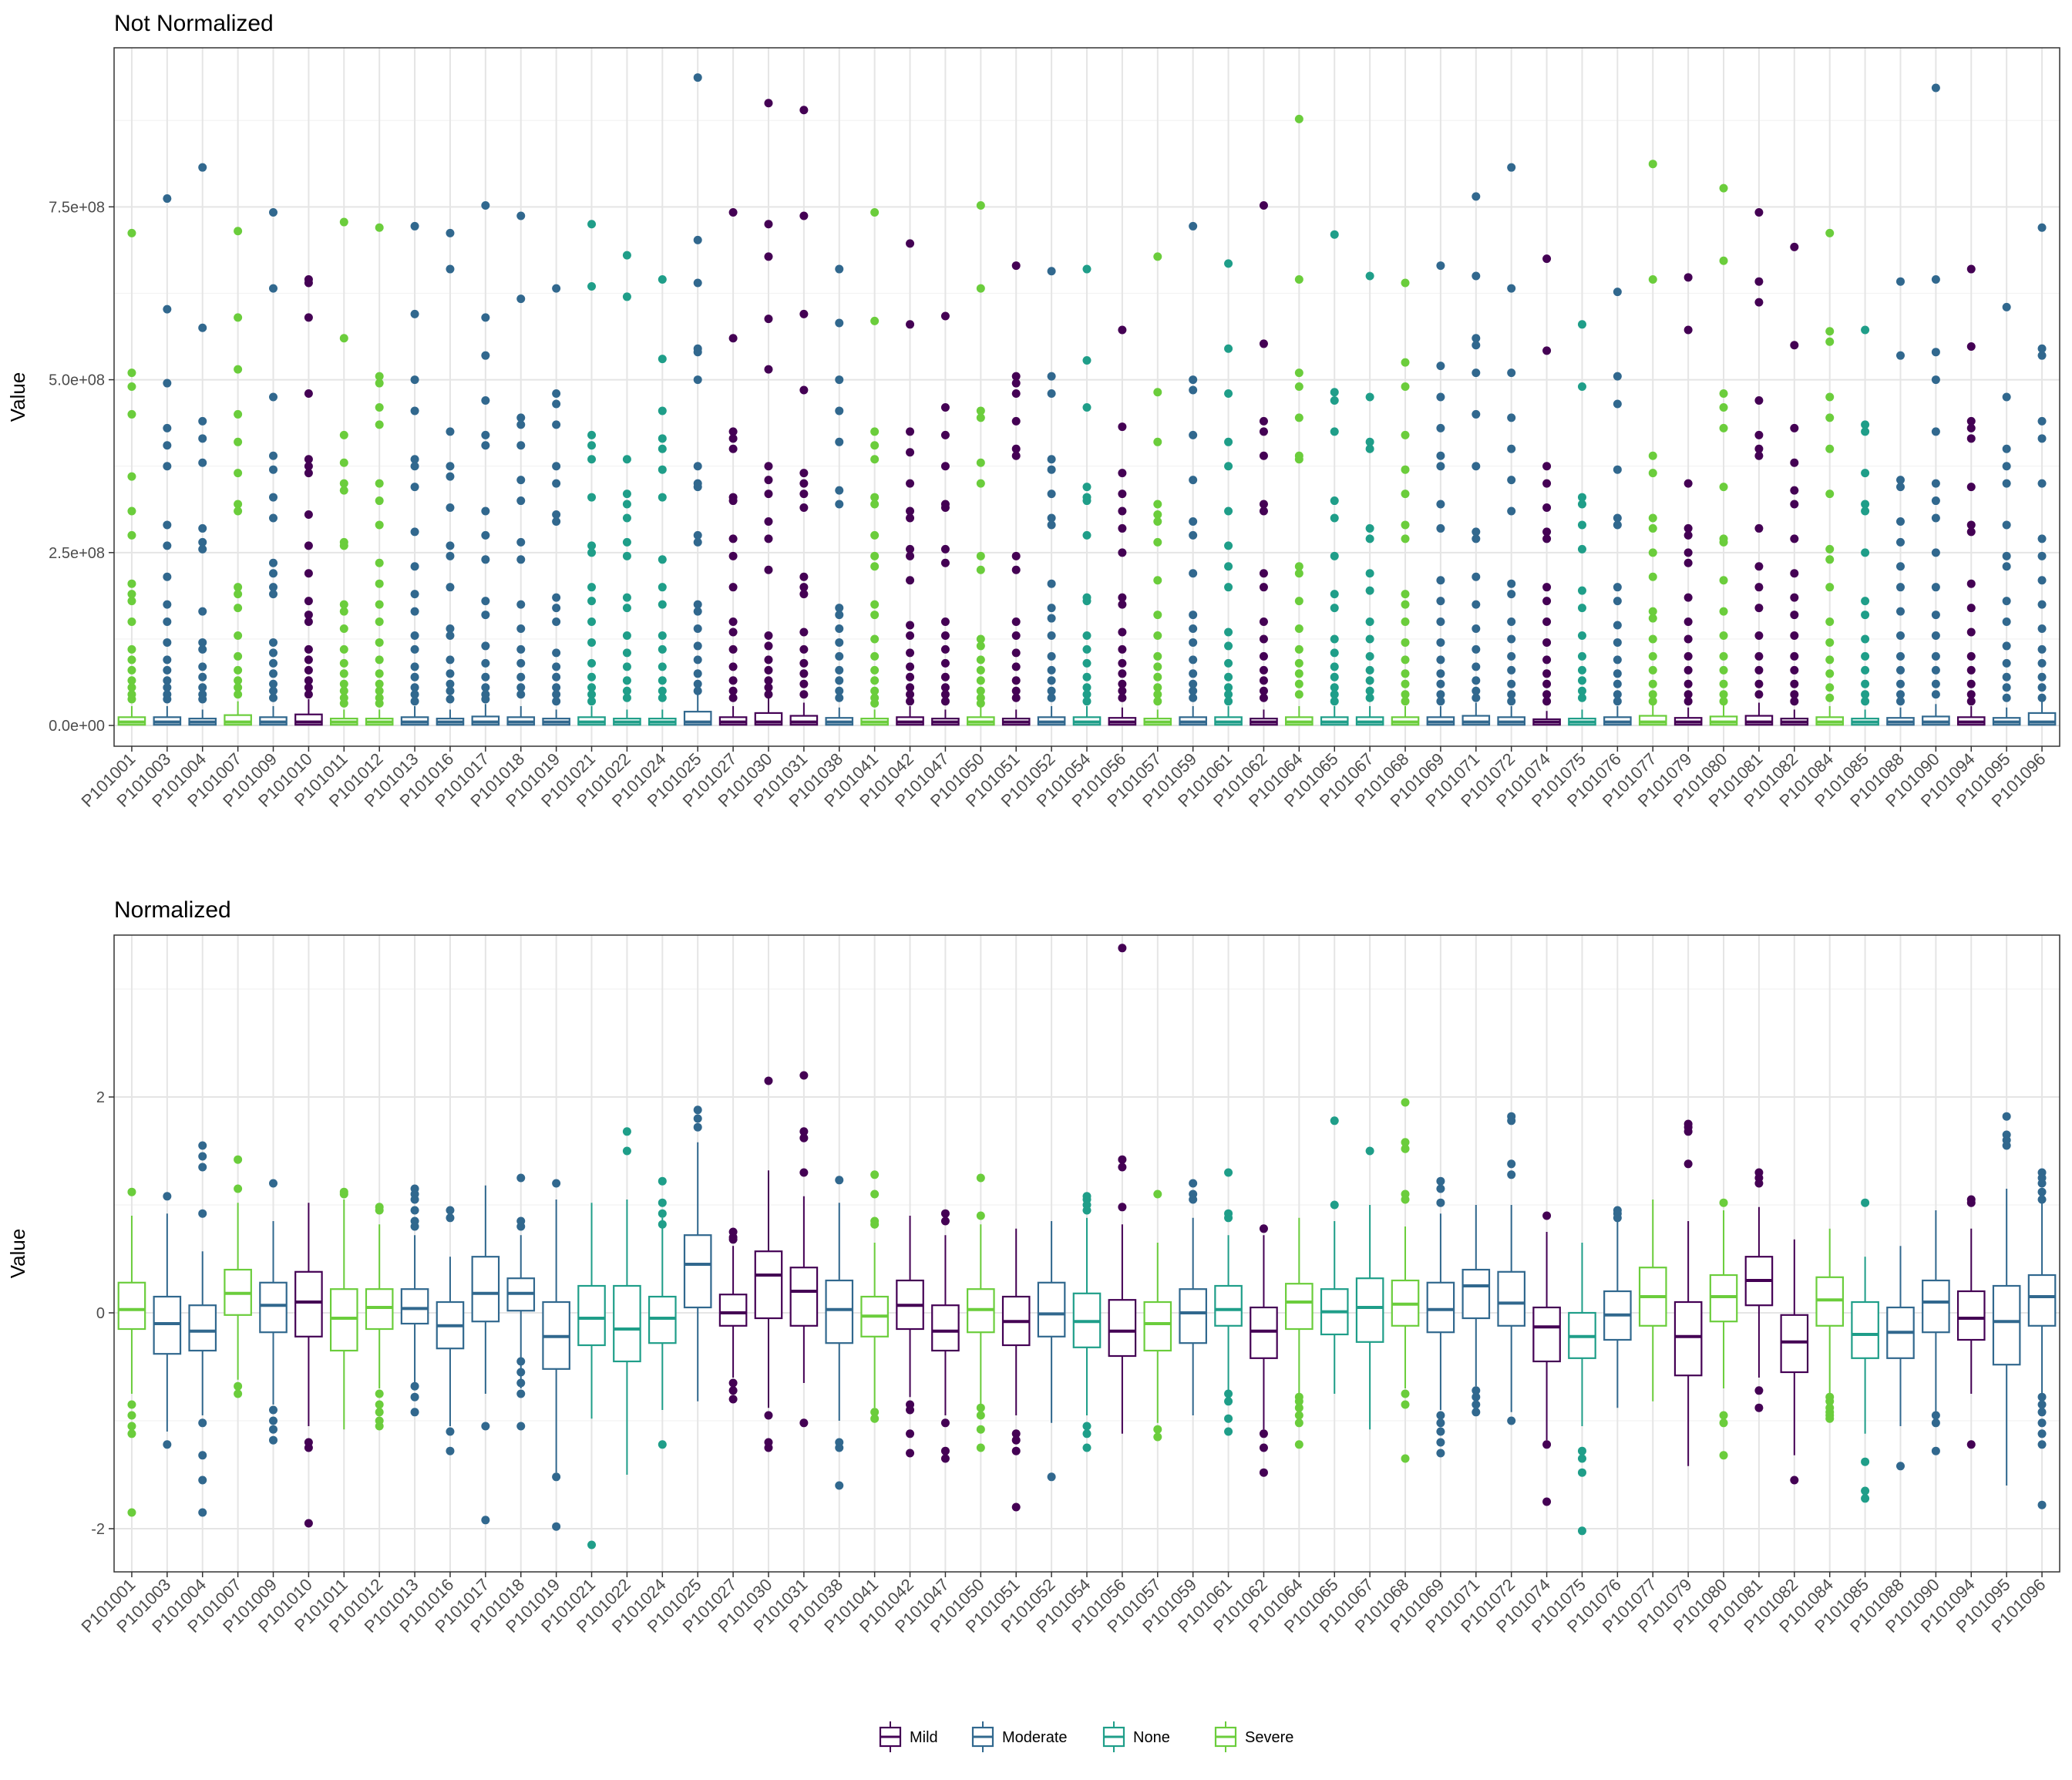  Describe the element at coordinates (486, 463) in the screenshot. I see `box-P101017` at that location.